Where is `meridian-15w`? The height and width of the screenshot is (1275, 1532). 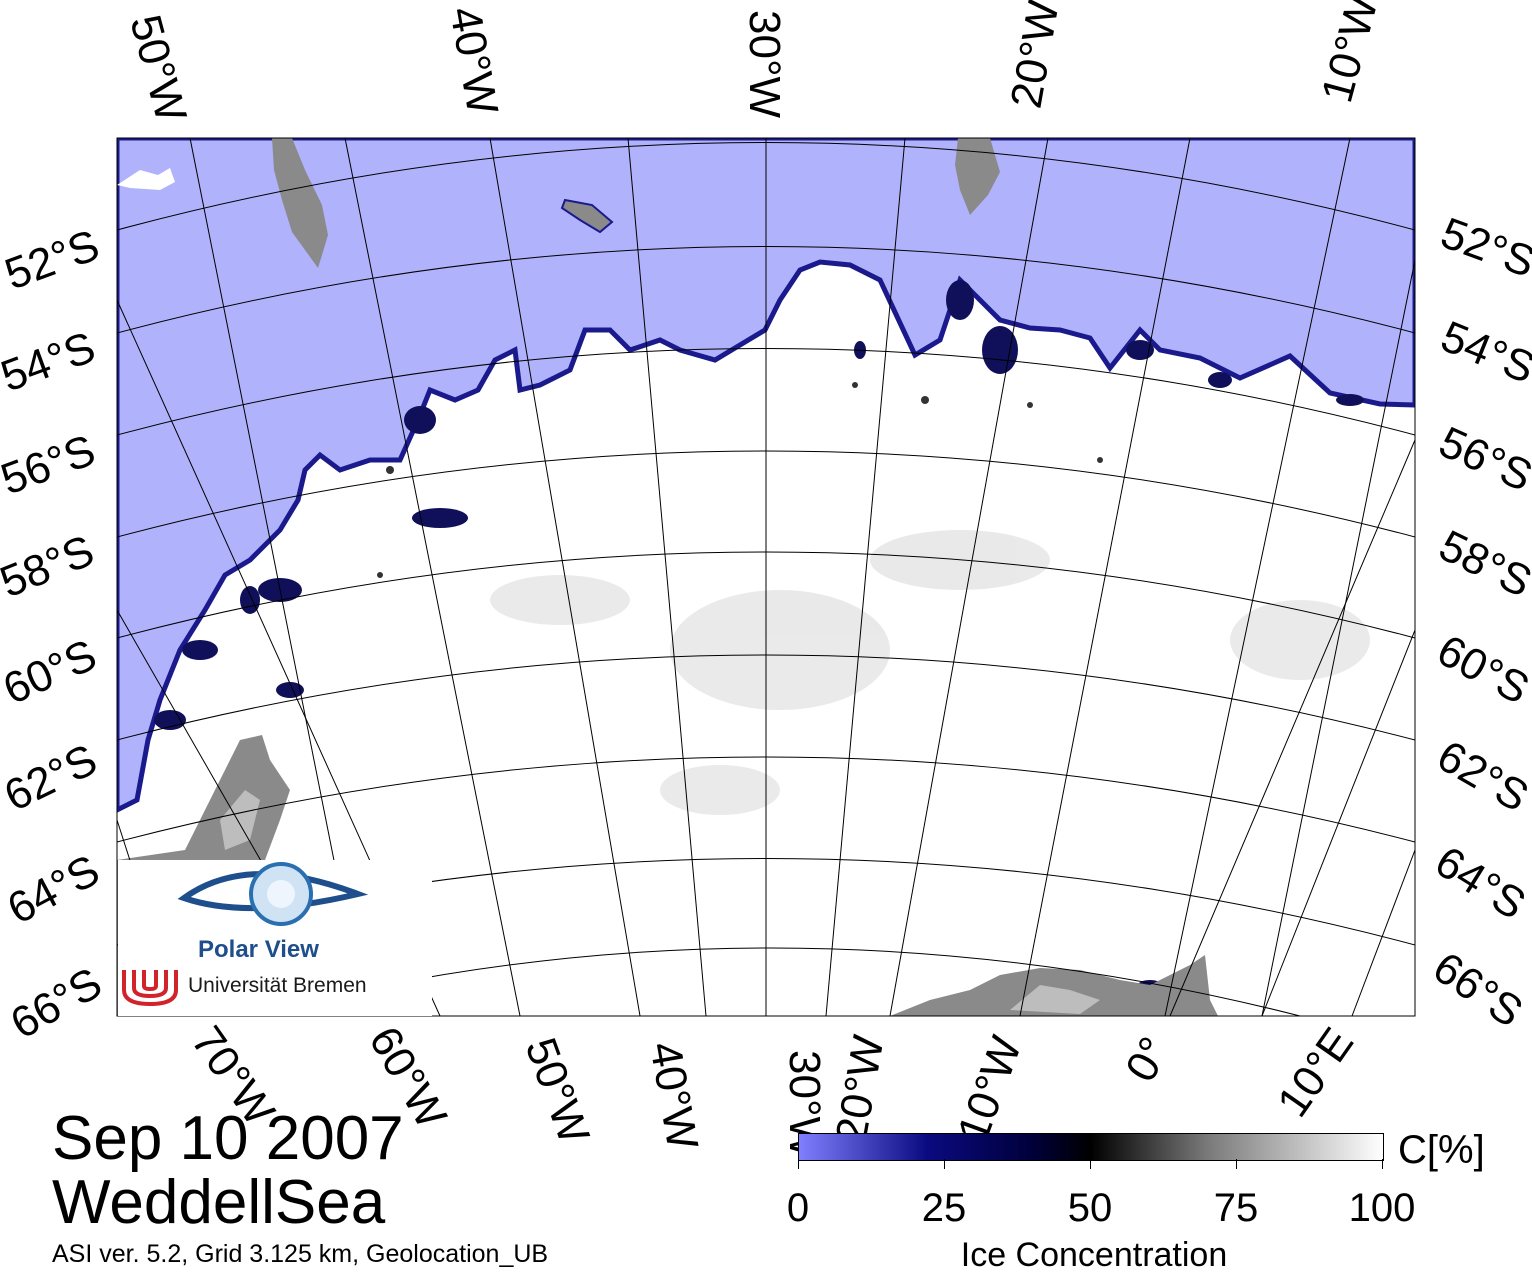
meridian-15w is located at coordinates (1105, 577).